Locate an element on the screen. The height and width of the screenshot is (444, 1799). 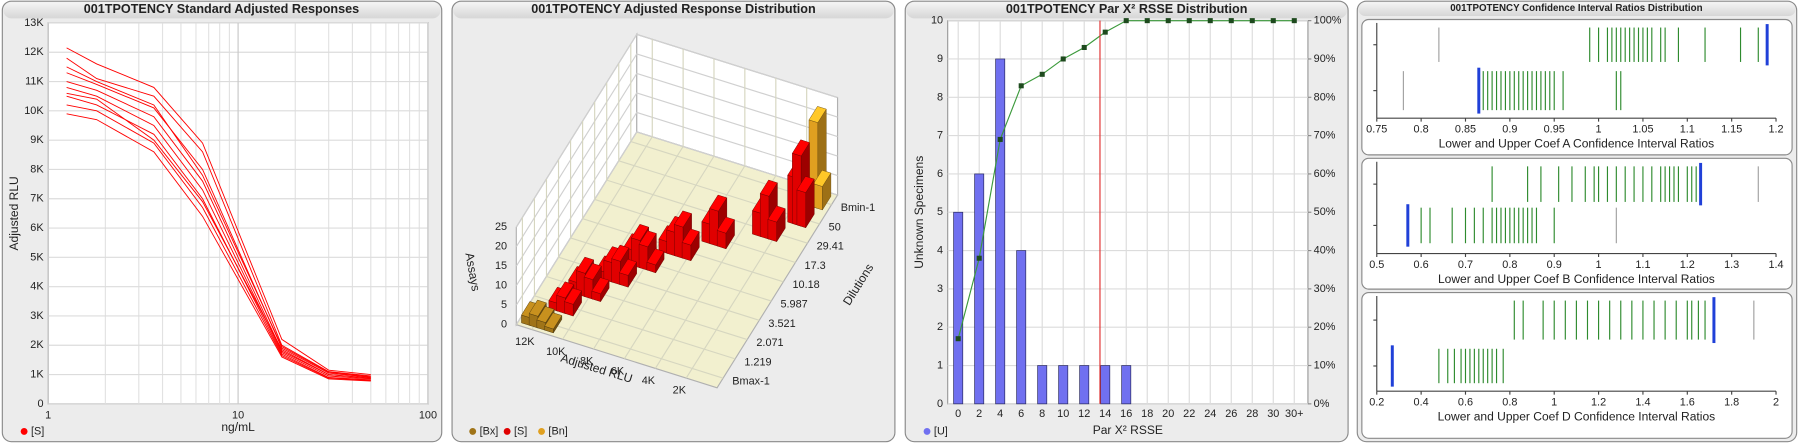
x-tick-label: 12K is located at coordinates (525, 342).